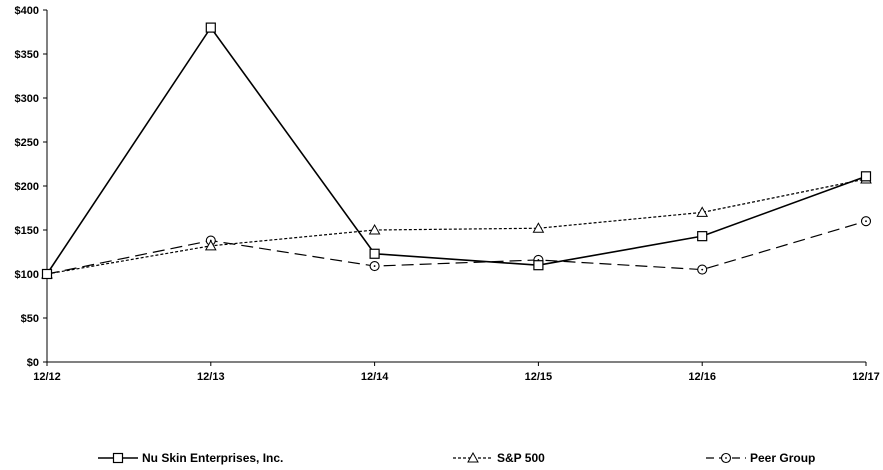 This screenshot has height=470, width=883. I want to click on x-tick-label: 12/15, so click(539, 377).